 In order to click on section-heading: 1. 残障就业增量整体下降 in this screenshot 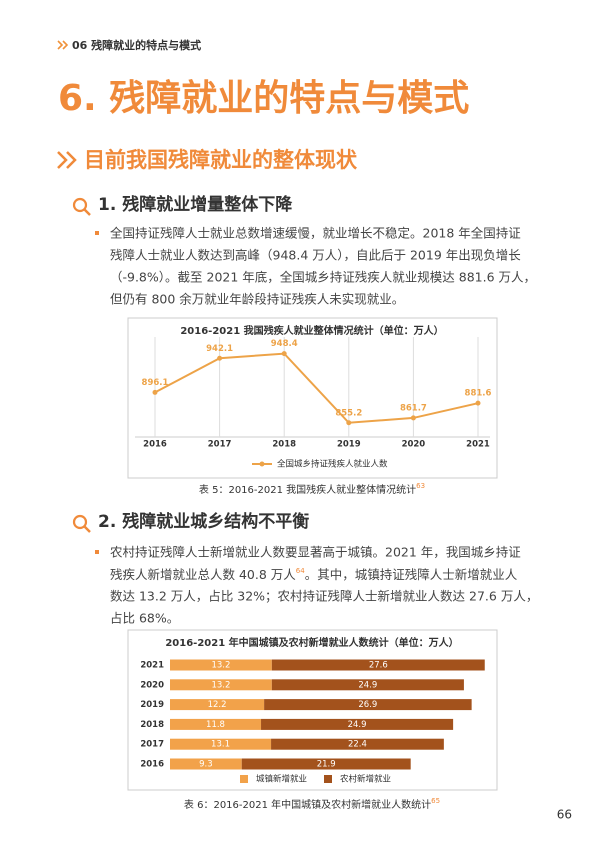, I will do `click(195, 204)`.